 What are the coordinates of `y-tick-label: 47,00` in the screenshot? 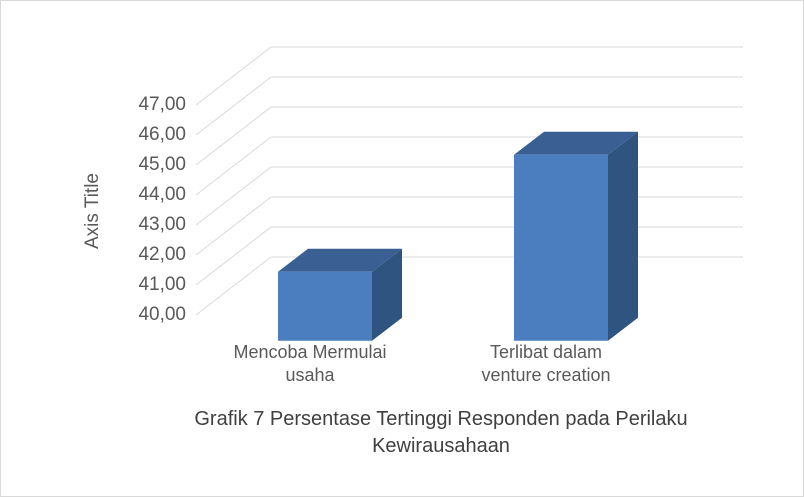 It's located at (162, 104).